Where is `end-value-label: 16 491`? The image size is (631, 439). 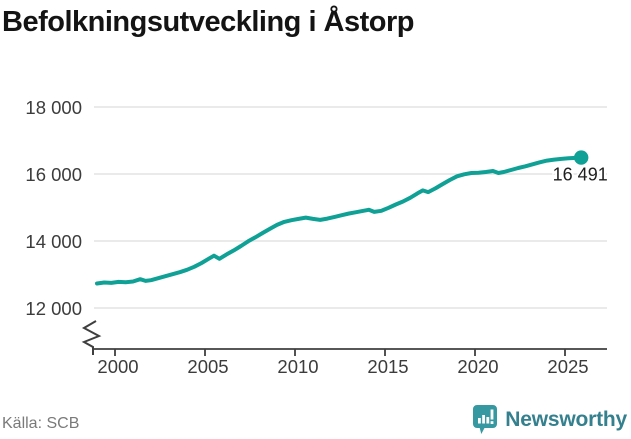 end-value-label: 16 491 is located at coordinates (580, 175).